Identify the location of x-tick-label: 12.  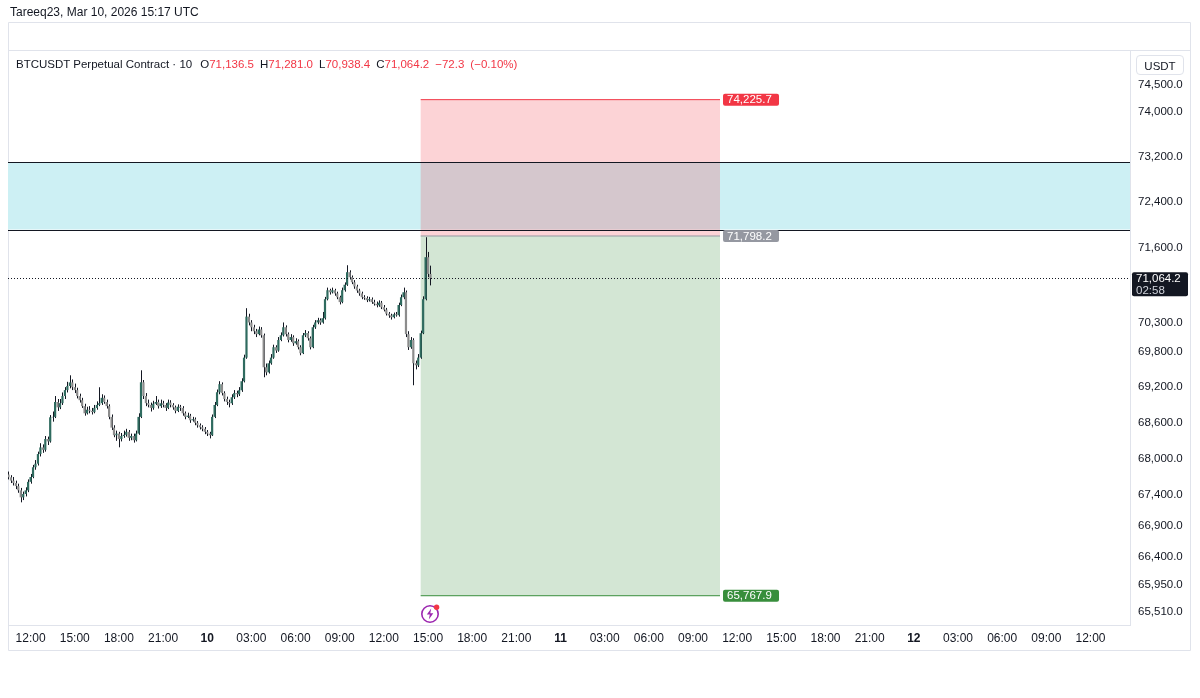
(914, 637).